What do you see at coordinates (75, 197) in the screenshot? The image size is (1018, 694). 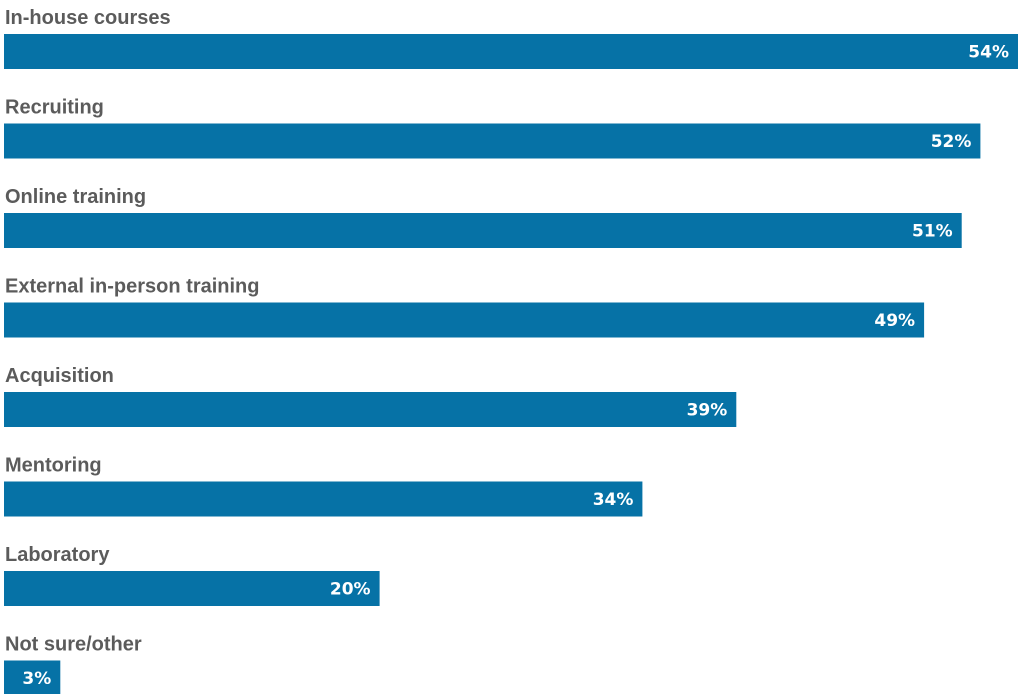 I see `category-label: Online training` at bounding box center [75, 197].